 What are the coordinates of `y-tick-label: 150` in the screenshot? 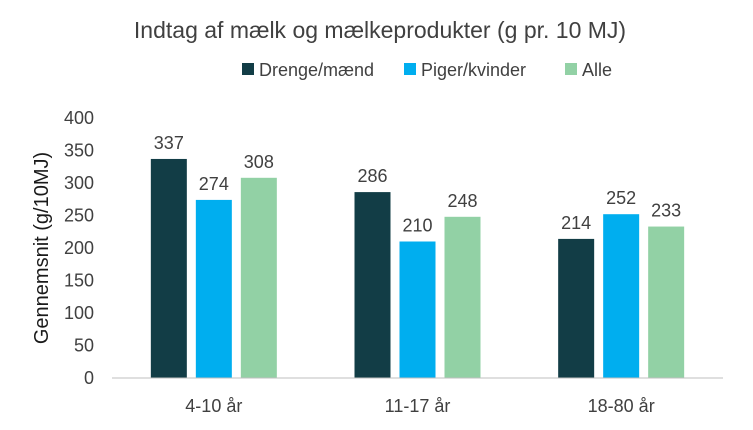 It's located at (79, 281).